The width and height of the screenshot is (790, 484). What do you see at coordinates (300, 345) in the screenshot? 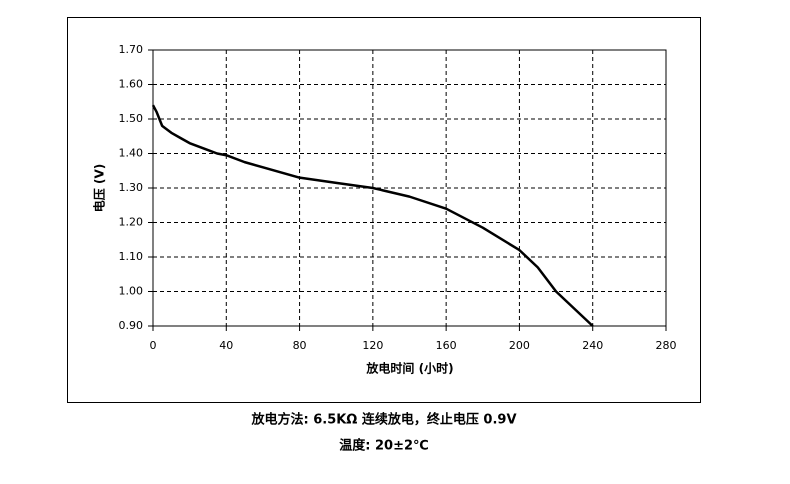
I see `x-tick-label: 80` at bounding box center [300, 345].